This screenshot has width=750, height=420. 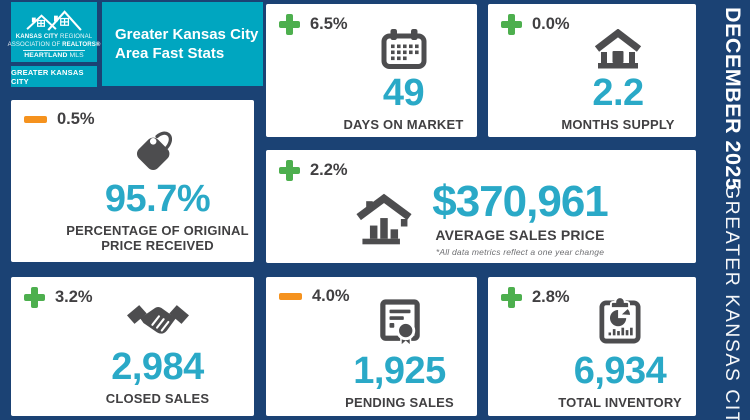 I want to click on change-value: 0.0%, so click(x=551, y=24).